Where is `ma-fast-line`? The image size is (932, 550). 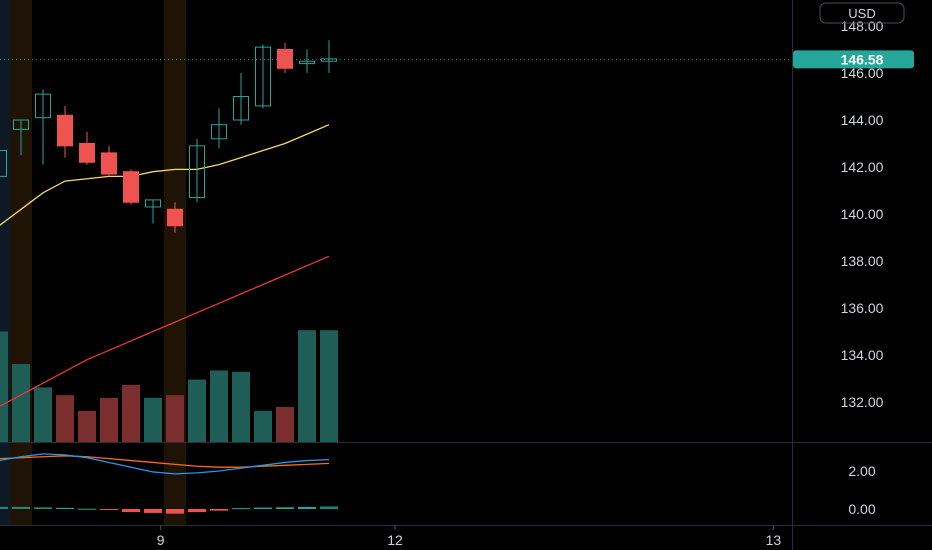 ma-fast-line is located at coordinates (165, 175).